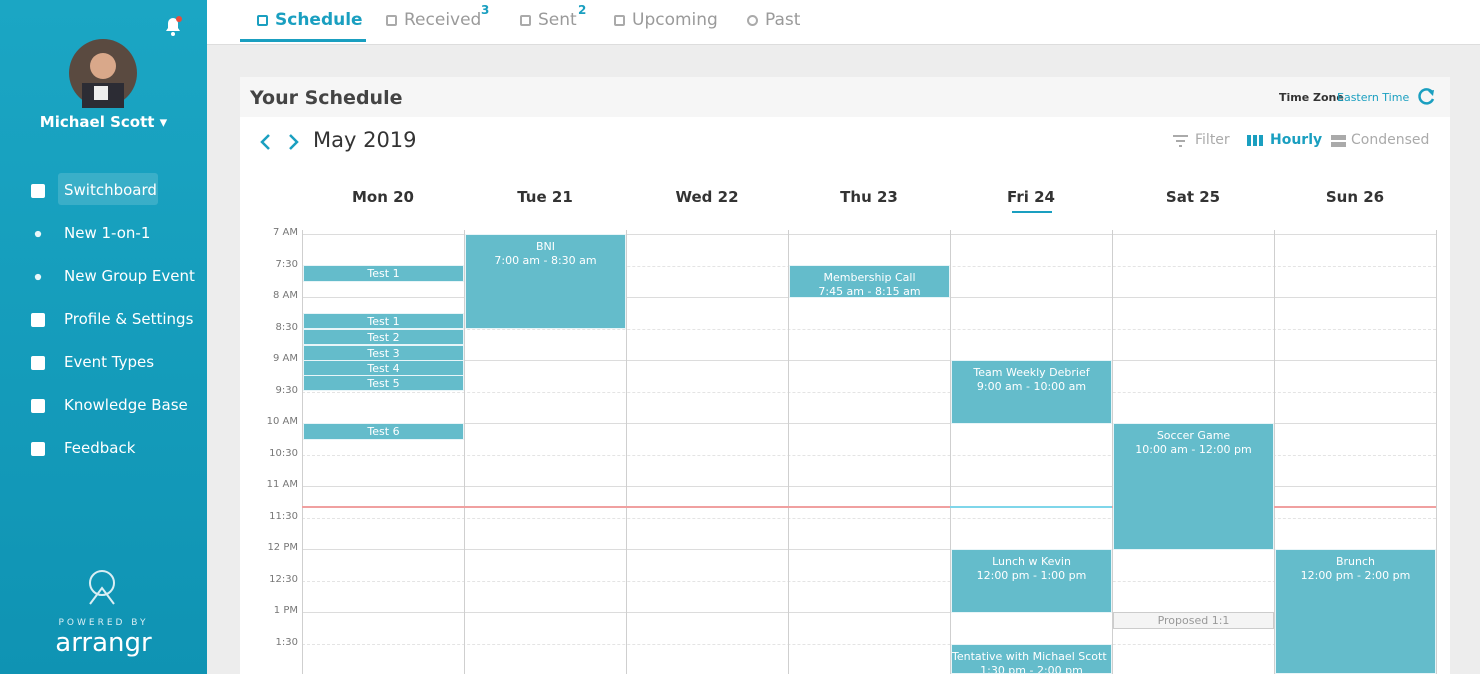 The width and height of the screenshot is (1480, 674). I want to click on event: Proposed 1:1, so click(1193, 620).